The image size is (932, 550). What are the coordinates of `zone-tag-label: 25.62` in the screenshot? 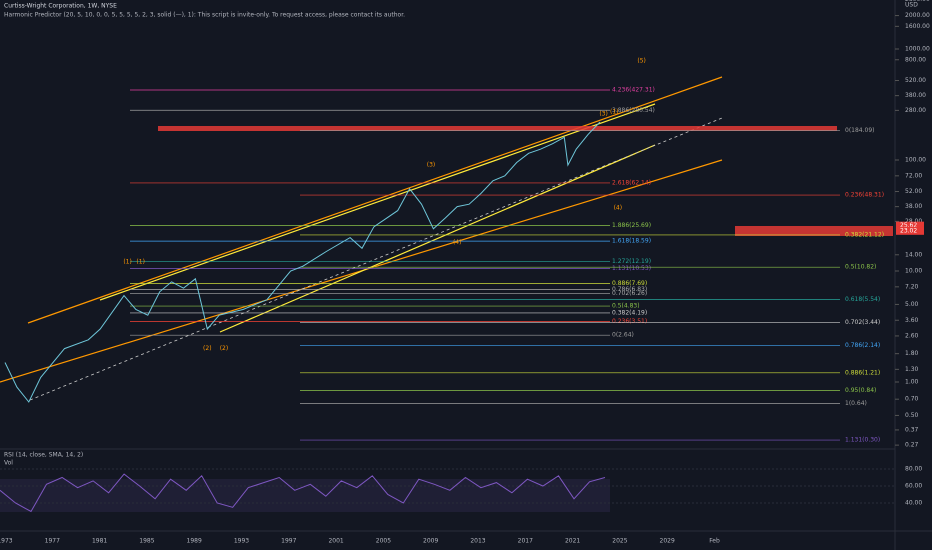 It's located at (908, 225).